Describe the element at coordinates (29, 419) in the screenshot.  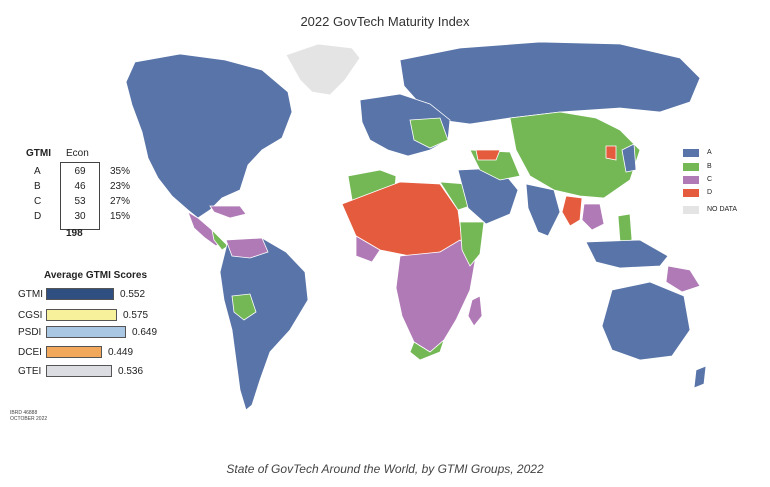
I see `map-date: OCTOBER 2022` at that location.